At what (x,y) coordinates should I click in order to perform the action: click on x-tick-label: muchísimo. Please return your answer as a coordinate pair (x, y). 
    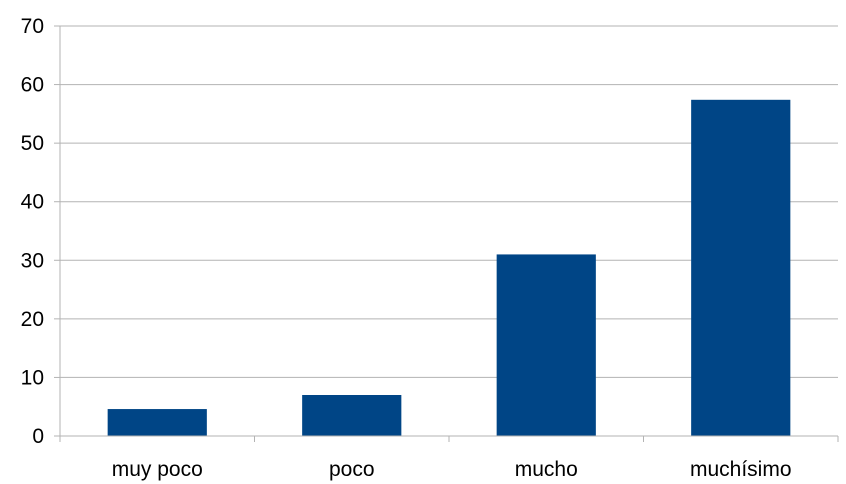
    Looking at the image, I should click on (741, 469).